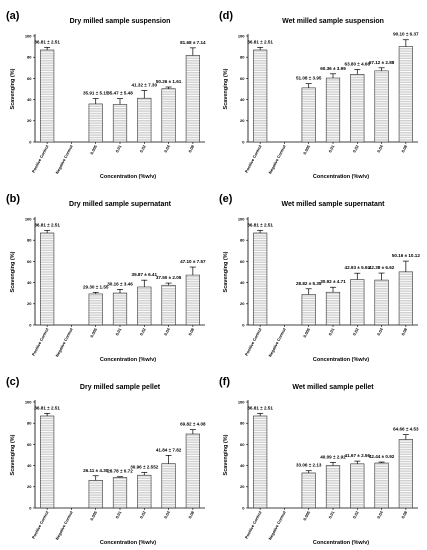 This screenshot has height=550, width=427. I want to click on data-label-3: 60.36 ± 3.99, so click(333, 68).